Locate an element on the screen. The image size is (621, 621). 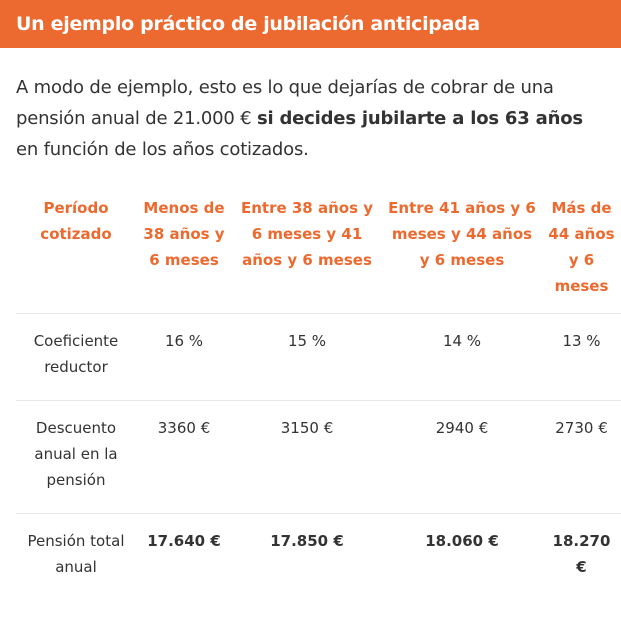
table-cell: 3360 € is located at coordinates (184, 457).